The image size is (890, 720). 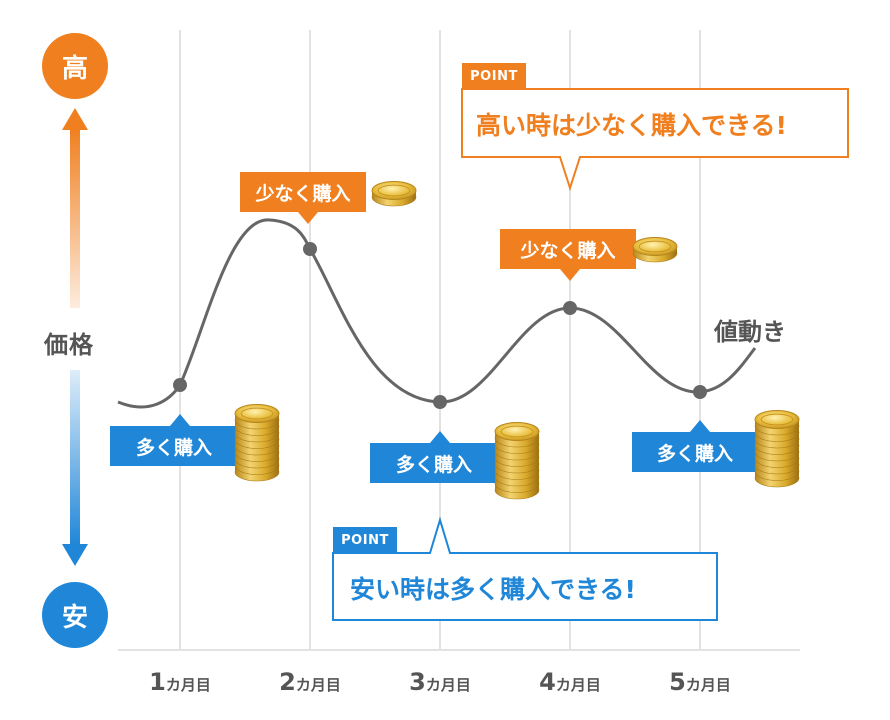 I want to click on buy-more-label-3: 多く購入, so click(x=433, y=464).